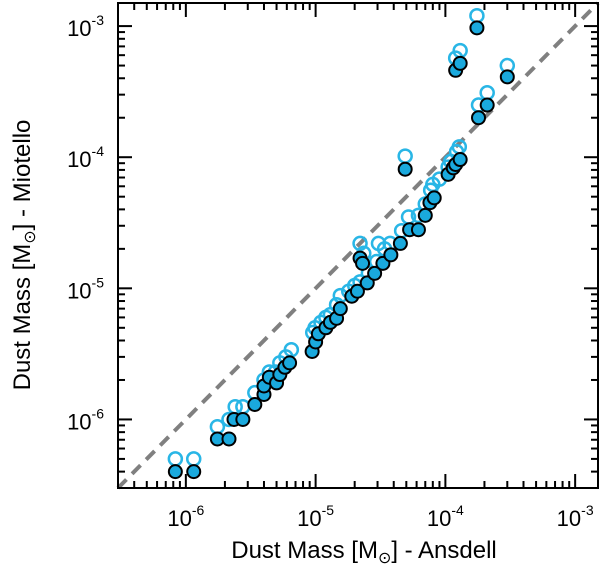 The width and height of the screenshot is (601, 569). I want to click on x-tick-label: 10⁻⁶, so click(185, 516).